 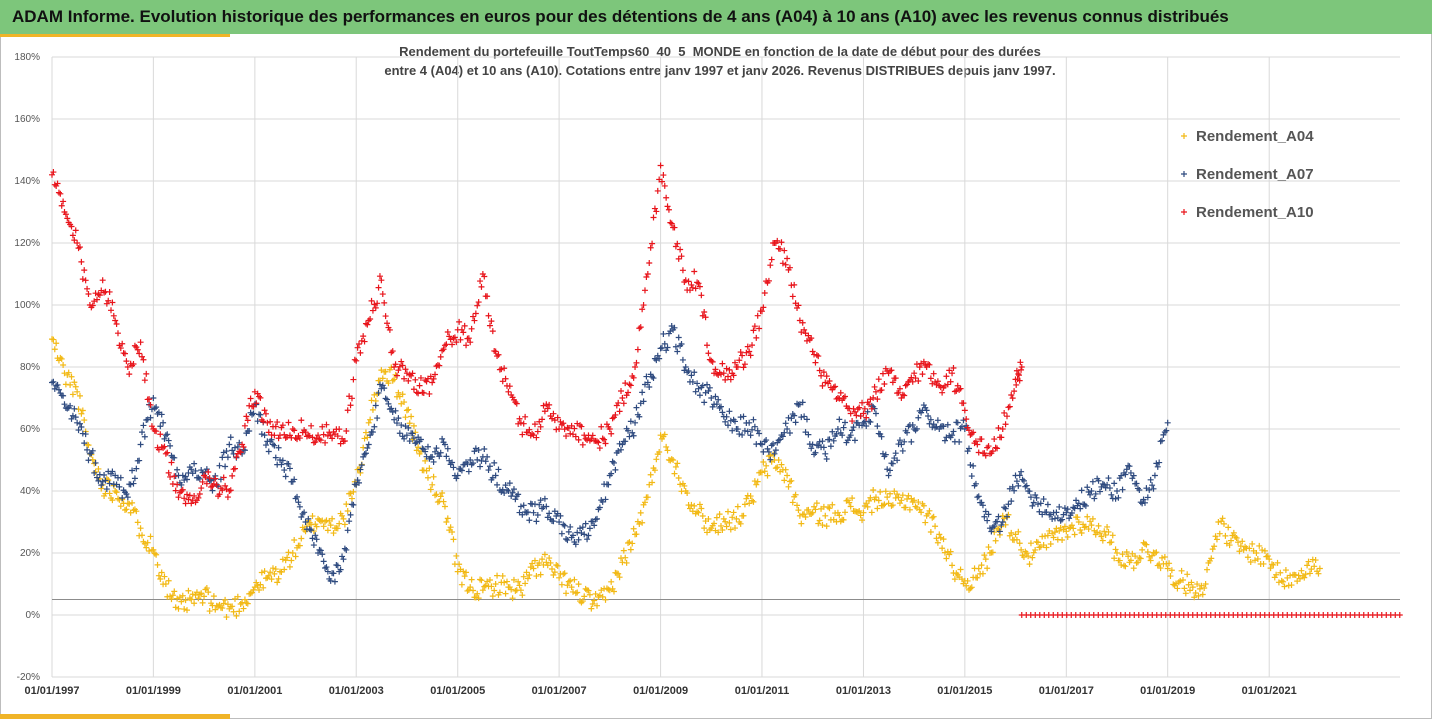 What do you see at coordinates (356, 691) in the screenshot?
I see `x-tick-label: 01/01/2003` at bounding box center [356, 691].